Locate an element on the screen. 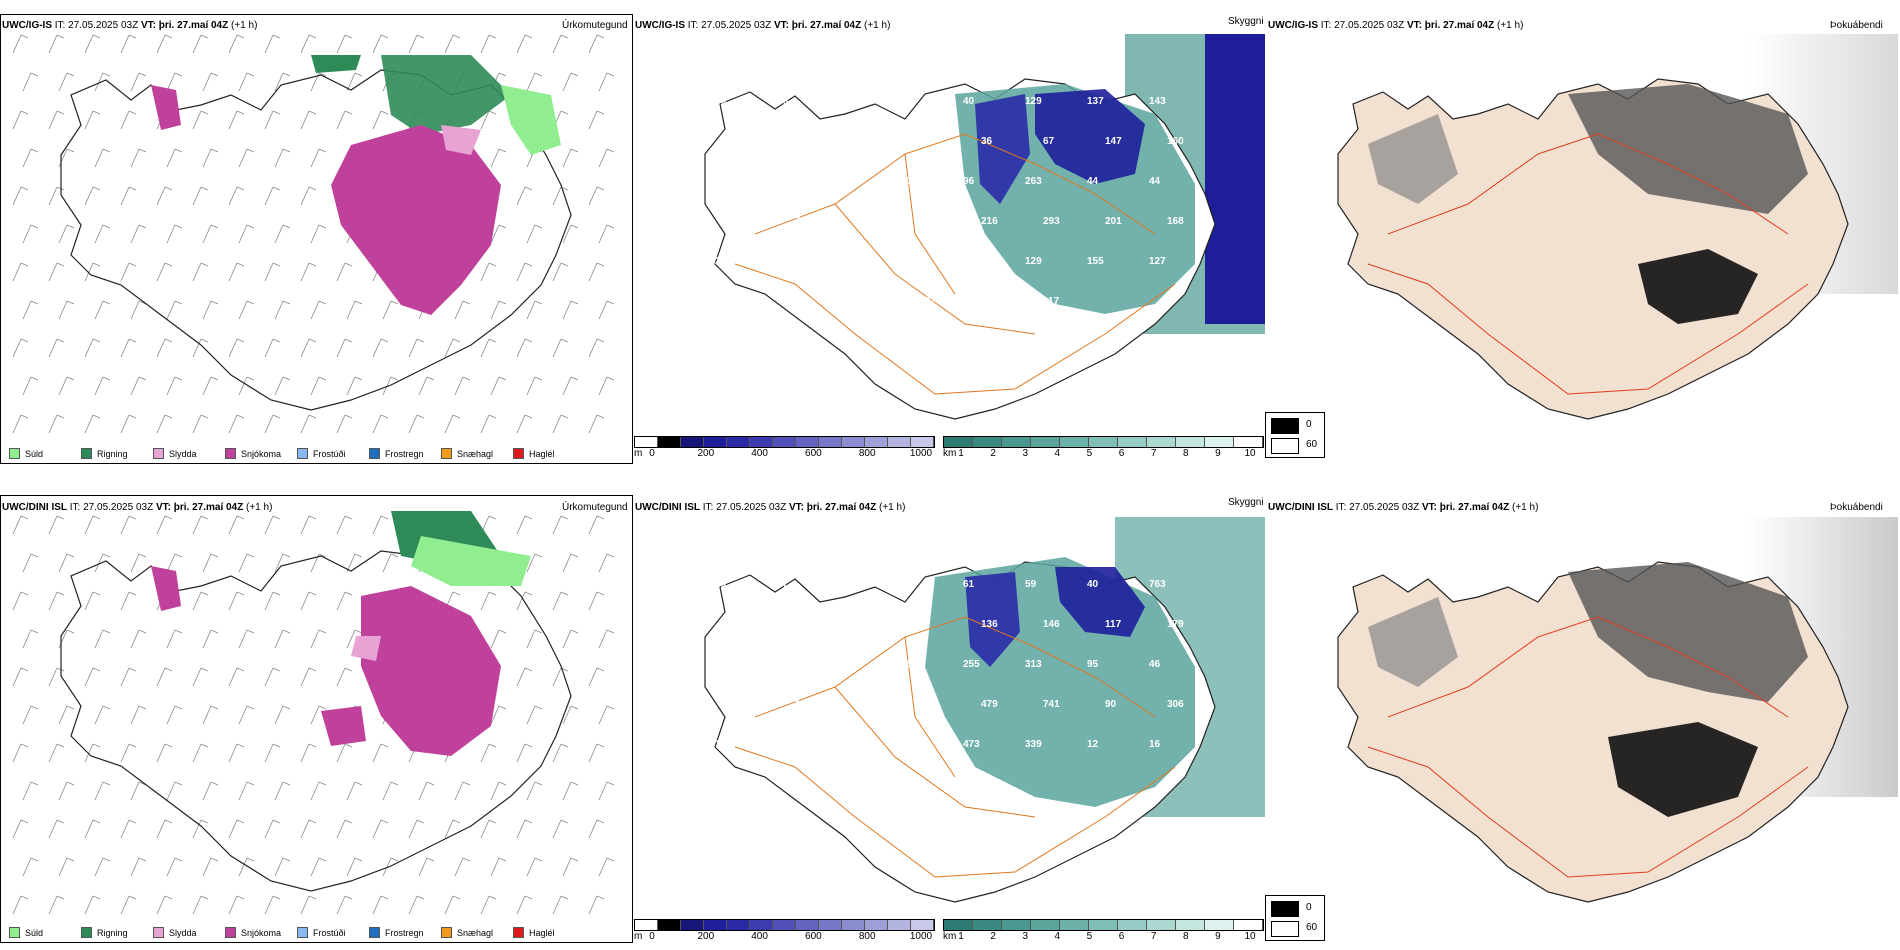 This screenshot has width=1900, height=950. visibility-value: 201 is located at coordinates (785, 744).